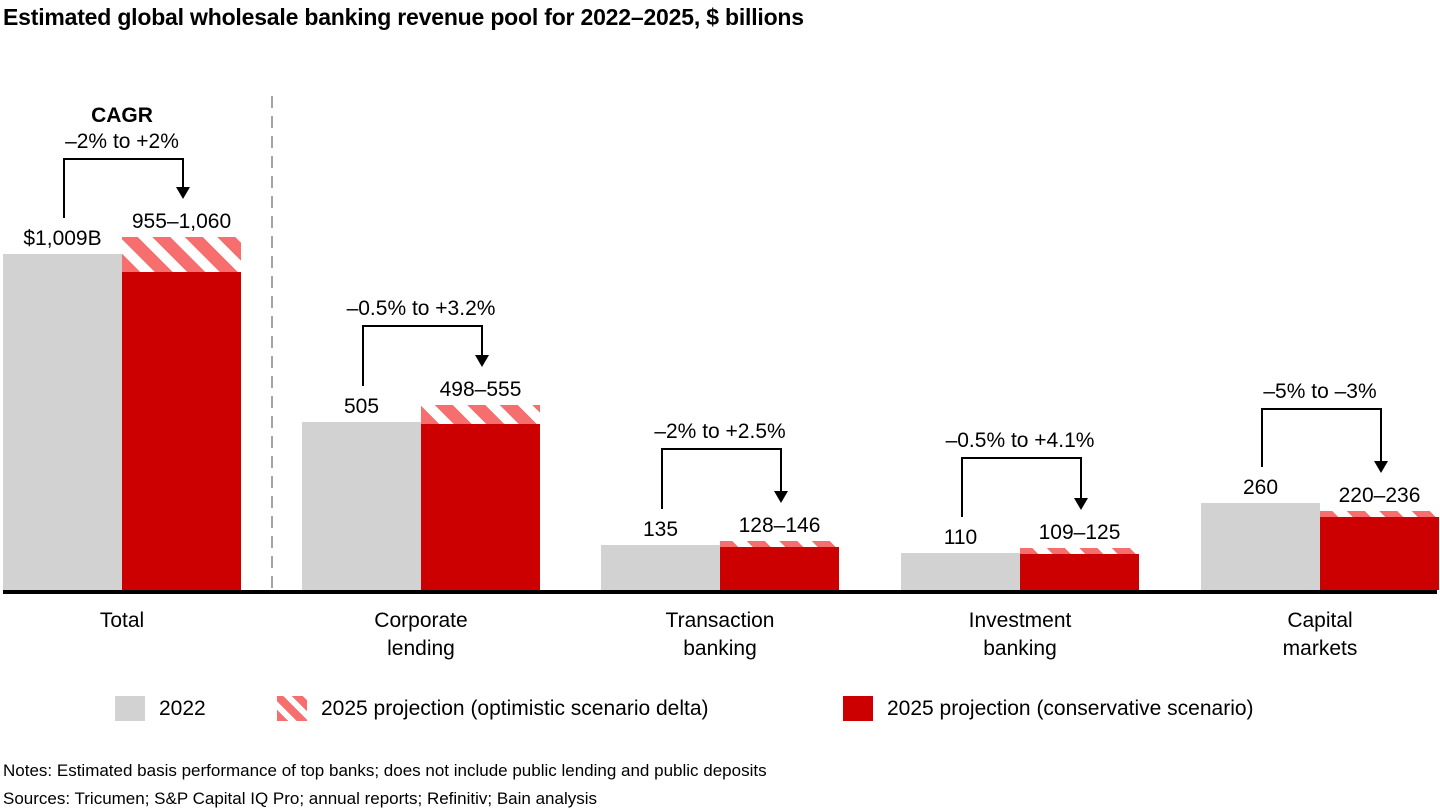 This screenshot has height=810, width=1440. I want to click on category-label-total: Total, so click(122, 620).